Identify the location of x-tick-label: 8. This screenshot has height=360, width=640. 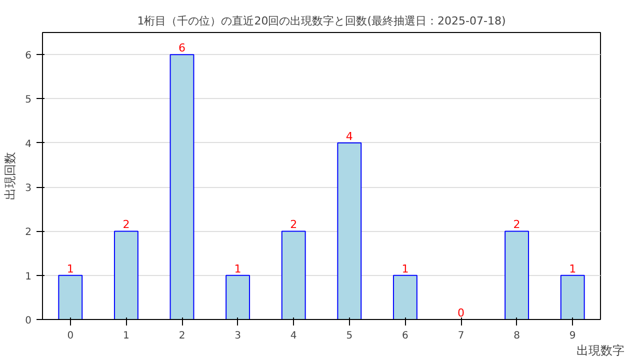
(517, 336).